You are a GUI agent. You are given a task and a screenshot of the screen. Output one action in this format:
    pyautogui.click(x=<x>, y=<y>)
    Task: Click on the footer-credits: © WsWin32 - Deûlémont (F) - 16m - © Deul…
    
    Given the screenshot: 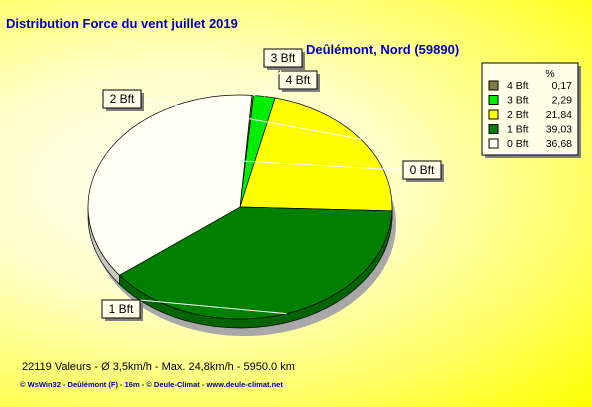 What is the action you would take?
    pyautogui.click(x=151, y=384)
    